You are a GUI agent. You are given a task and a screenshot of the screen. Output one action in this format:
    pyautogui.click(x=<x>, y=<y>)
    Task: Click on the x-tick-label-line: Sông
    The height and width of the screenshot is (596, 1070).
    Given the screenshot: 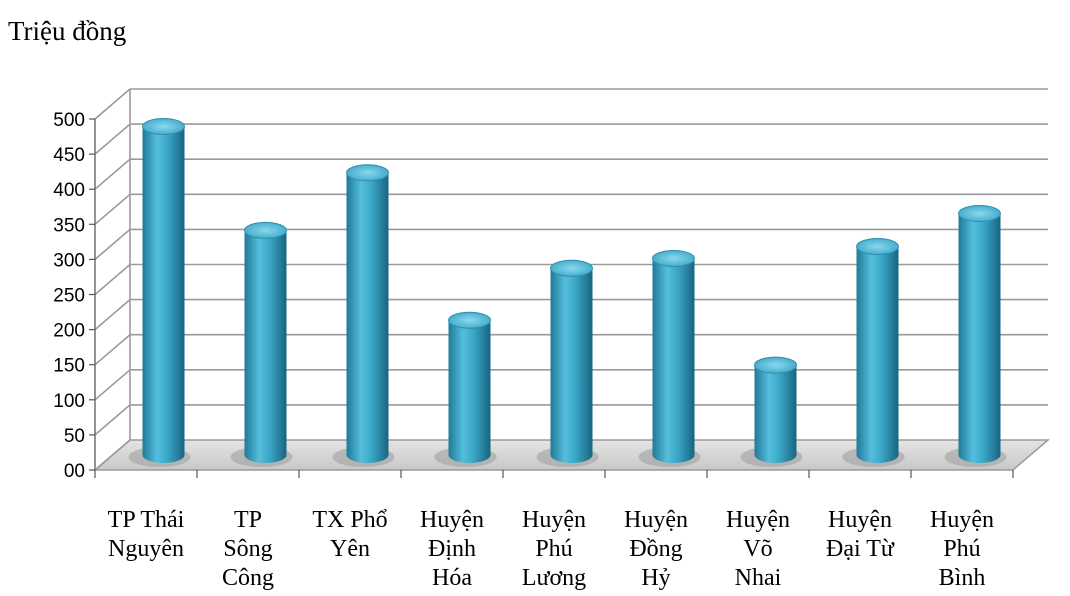 What is the action you would take?
    pyautogui.click(x=247, y=549)
    